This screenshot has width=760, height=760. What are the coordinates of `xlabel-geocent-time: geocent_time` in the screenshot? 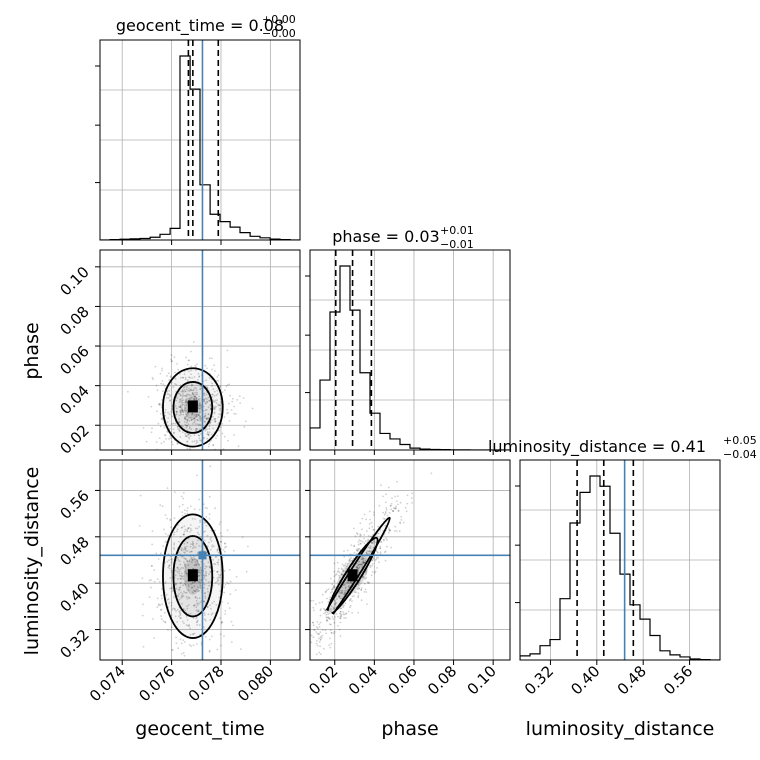 It's located at (199, 729).